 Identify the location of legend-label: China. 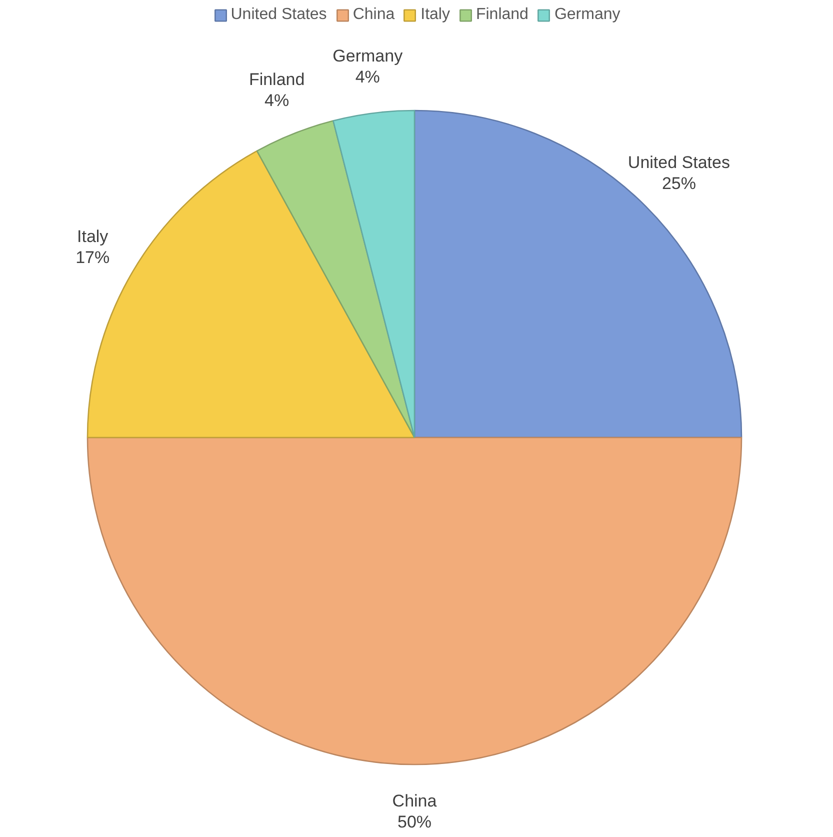
(373, 15).